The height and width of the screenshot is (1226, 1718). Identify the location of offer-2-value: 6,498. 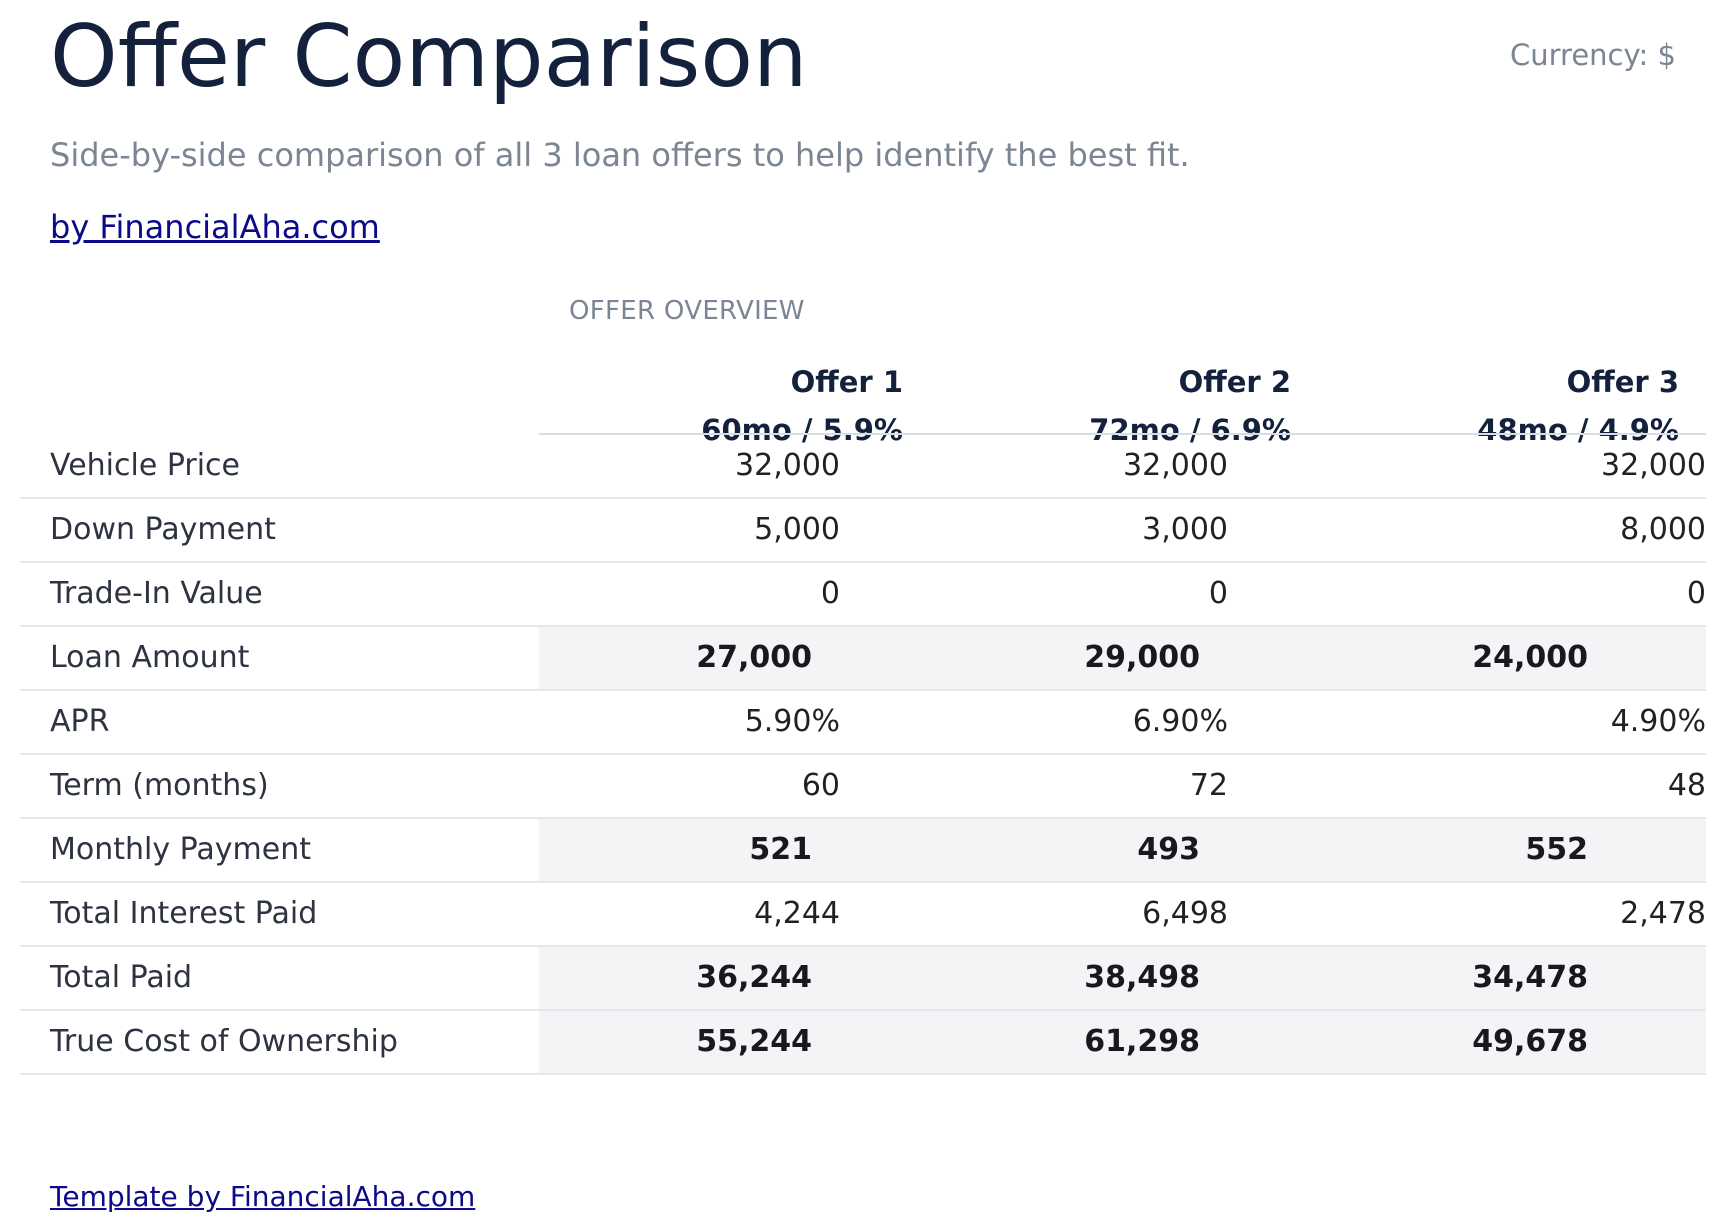
(1185, 913).